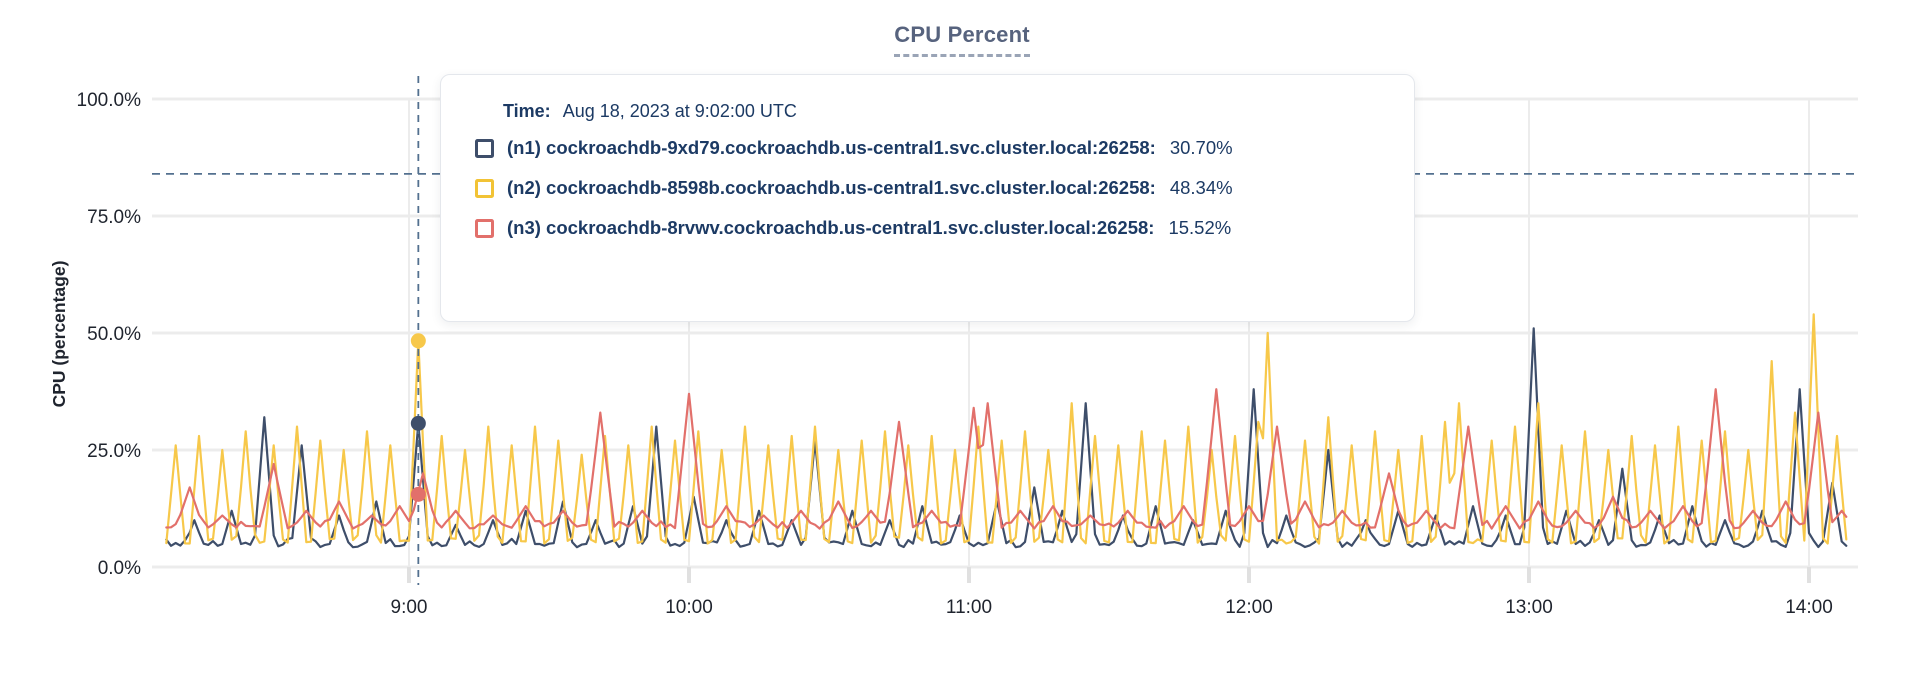 The height and width of the screenshot is (694, 1924). I want to click on chart-title-text: CPU Percent, so click(962, 39).